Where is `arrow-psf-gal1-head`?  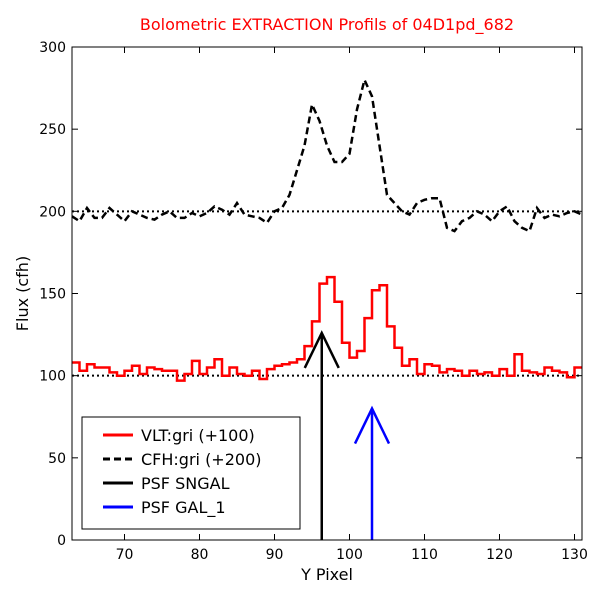
arrow-psf-gal1-head is located at coordinates (372, 425).